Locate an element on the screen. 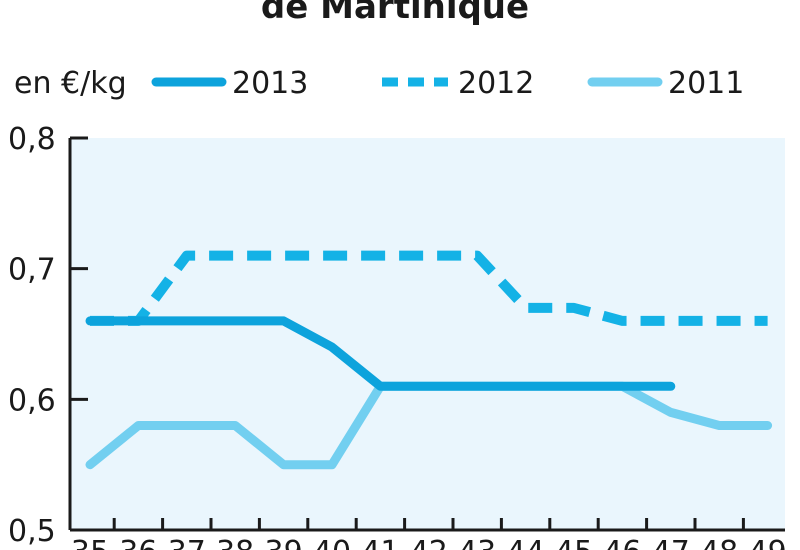  series-line-2013 is located at coordinates (380, 353).